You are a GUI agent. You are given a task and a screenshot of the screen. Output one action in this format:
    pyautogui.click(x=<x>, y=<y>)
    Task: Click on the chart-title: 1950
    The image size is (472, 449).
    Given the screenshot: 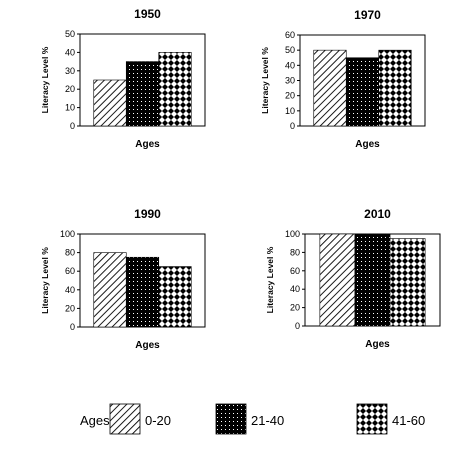 What is the action you would take?
    pyautogui.click(x=147, y=14)
    